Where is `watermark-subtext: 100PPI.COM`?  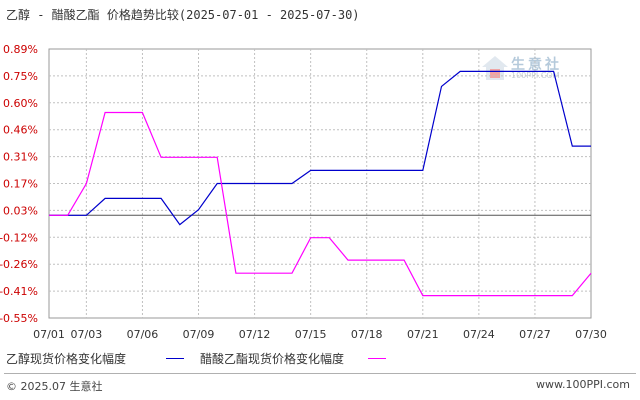 watermark-subtext: 100PPI.COM is located at coordinates (535, 75).